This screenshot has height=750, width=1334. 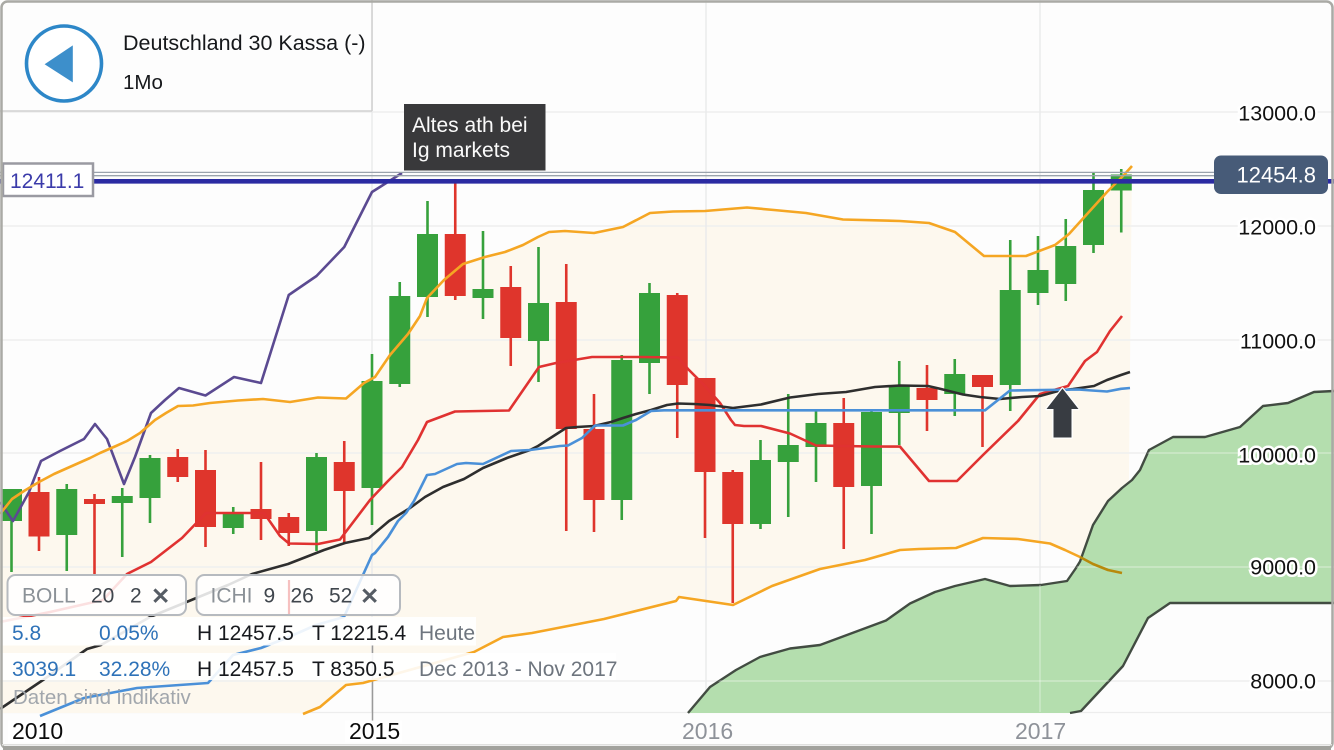 What do you see at coordinates (1277, 228) in the screenshot?
I see `svg-text: 12000.0` at bounding box center [1277, 228].